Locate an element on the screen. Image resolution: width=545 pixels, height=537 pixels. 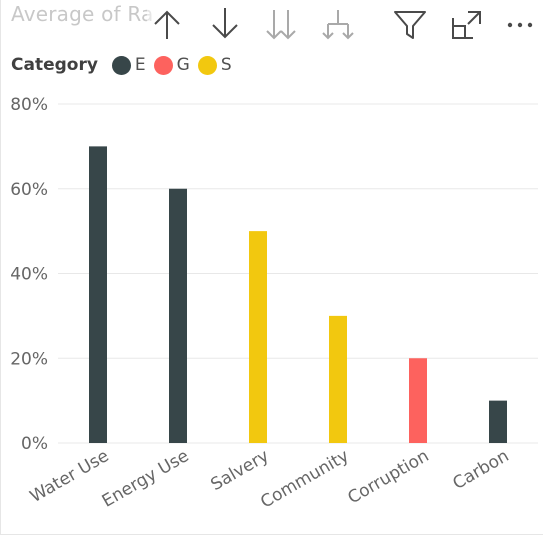
focus-mode-icon is located at coordinates (466, 25).